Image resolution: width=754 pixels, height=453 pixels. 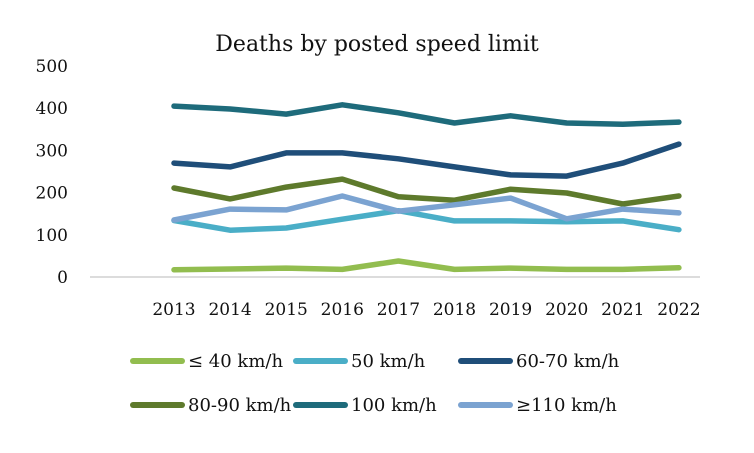 I want to click on y-tick-label: 300, so click(x=52, y=151).